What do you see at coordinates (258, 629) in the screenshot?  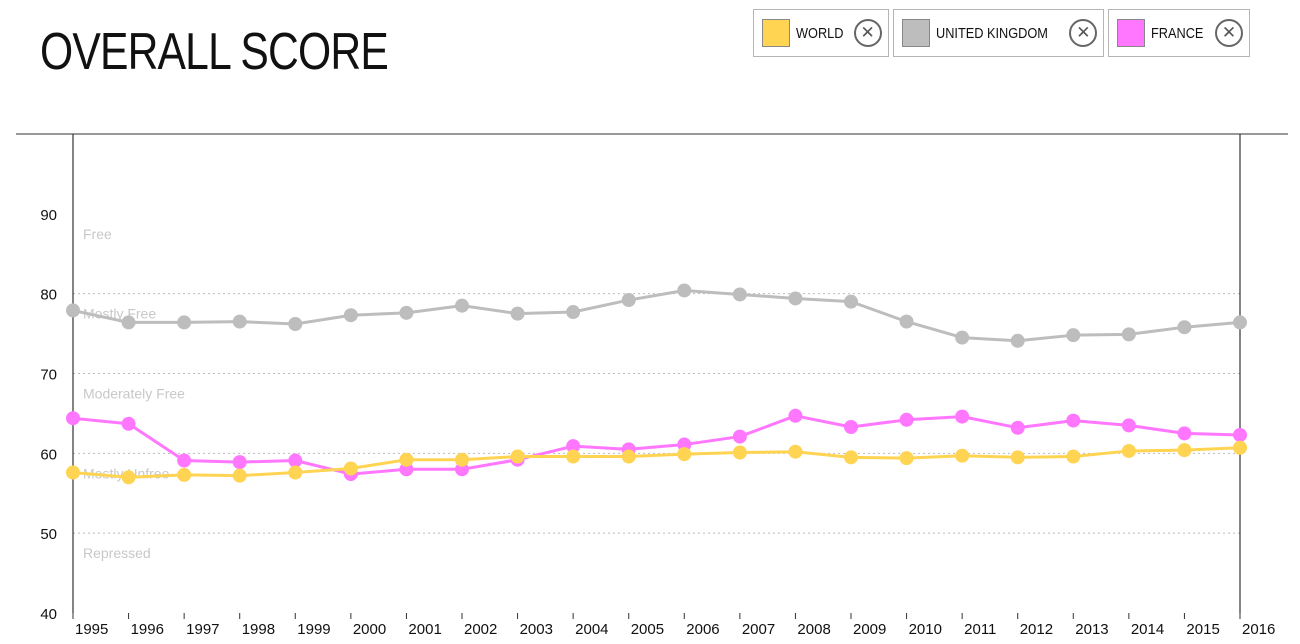 I see `x-tick-label: 1998` at bounding box center [258, 629].